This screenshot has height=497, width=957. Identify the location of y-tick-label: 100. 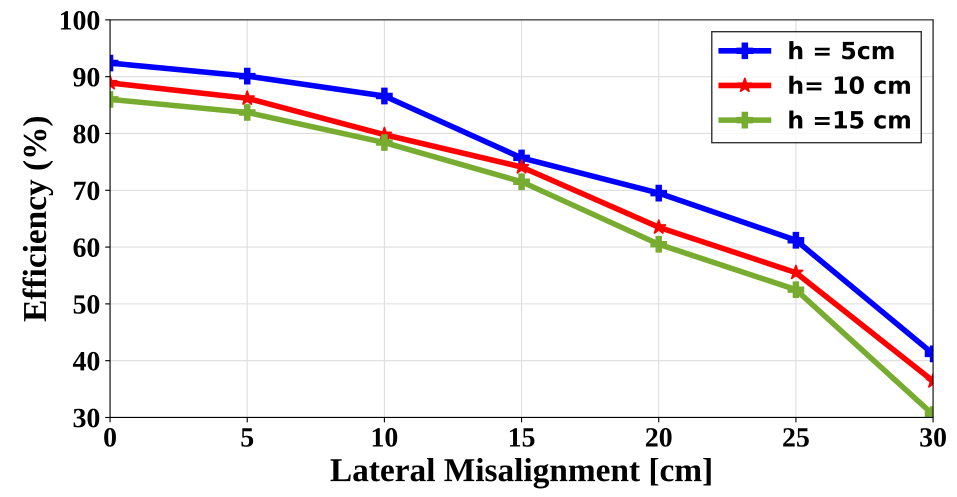
(80, 20).